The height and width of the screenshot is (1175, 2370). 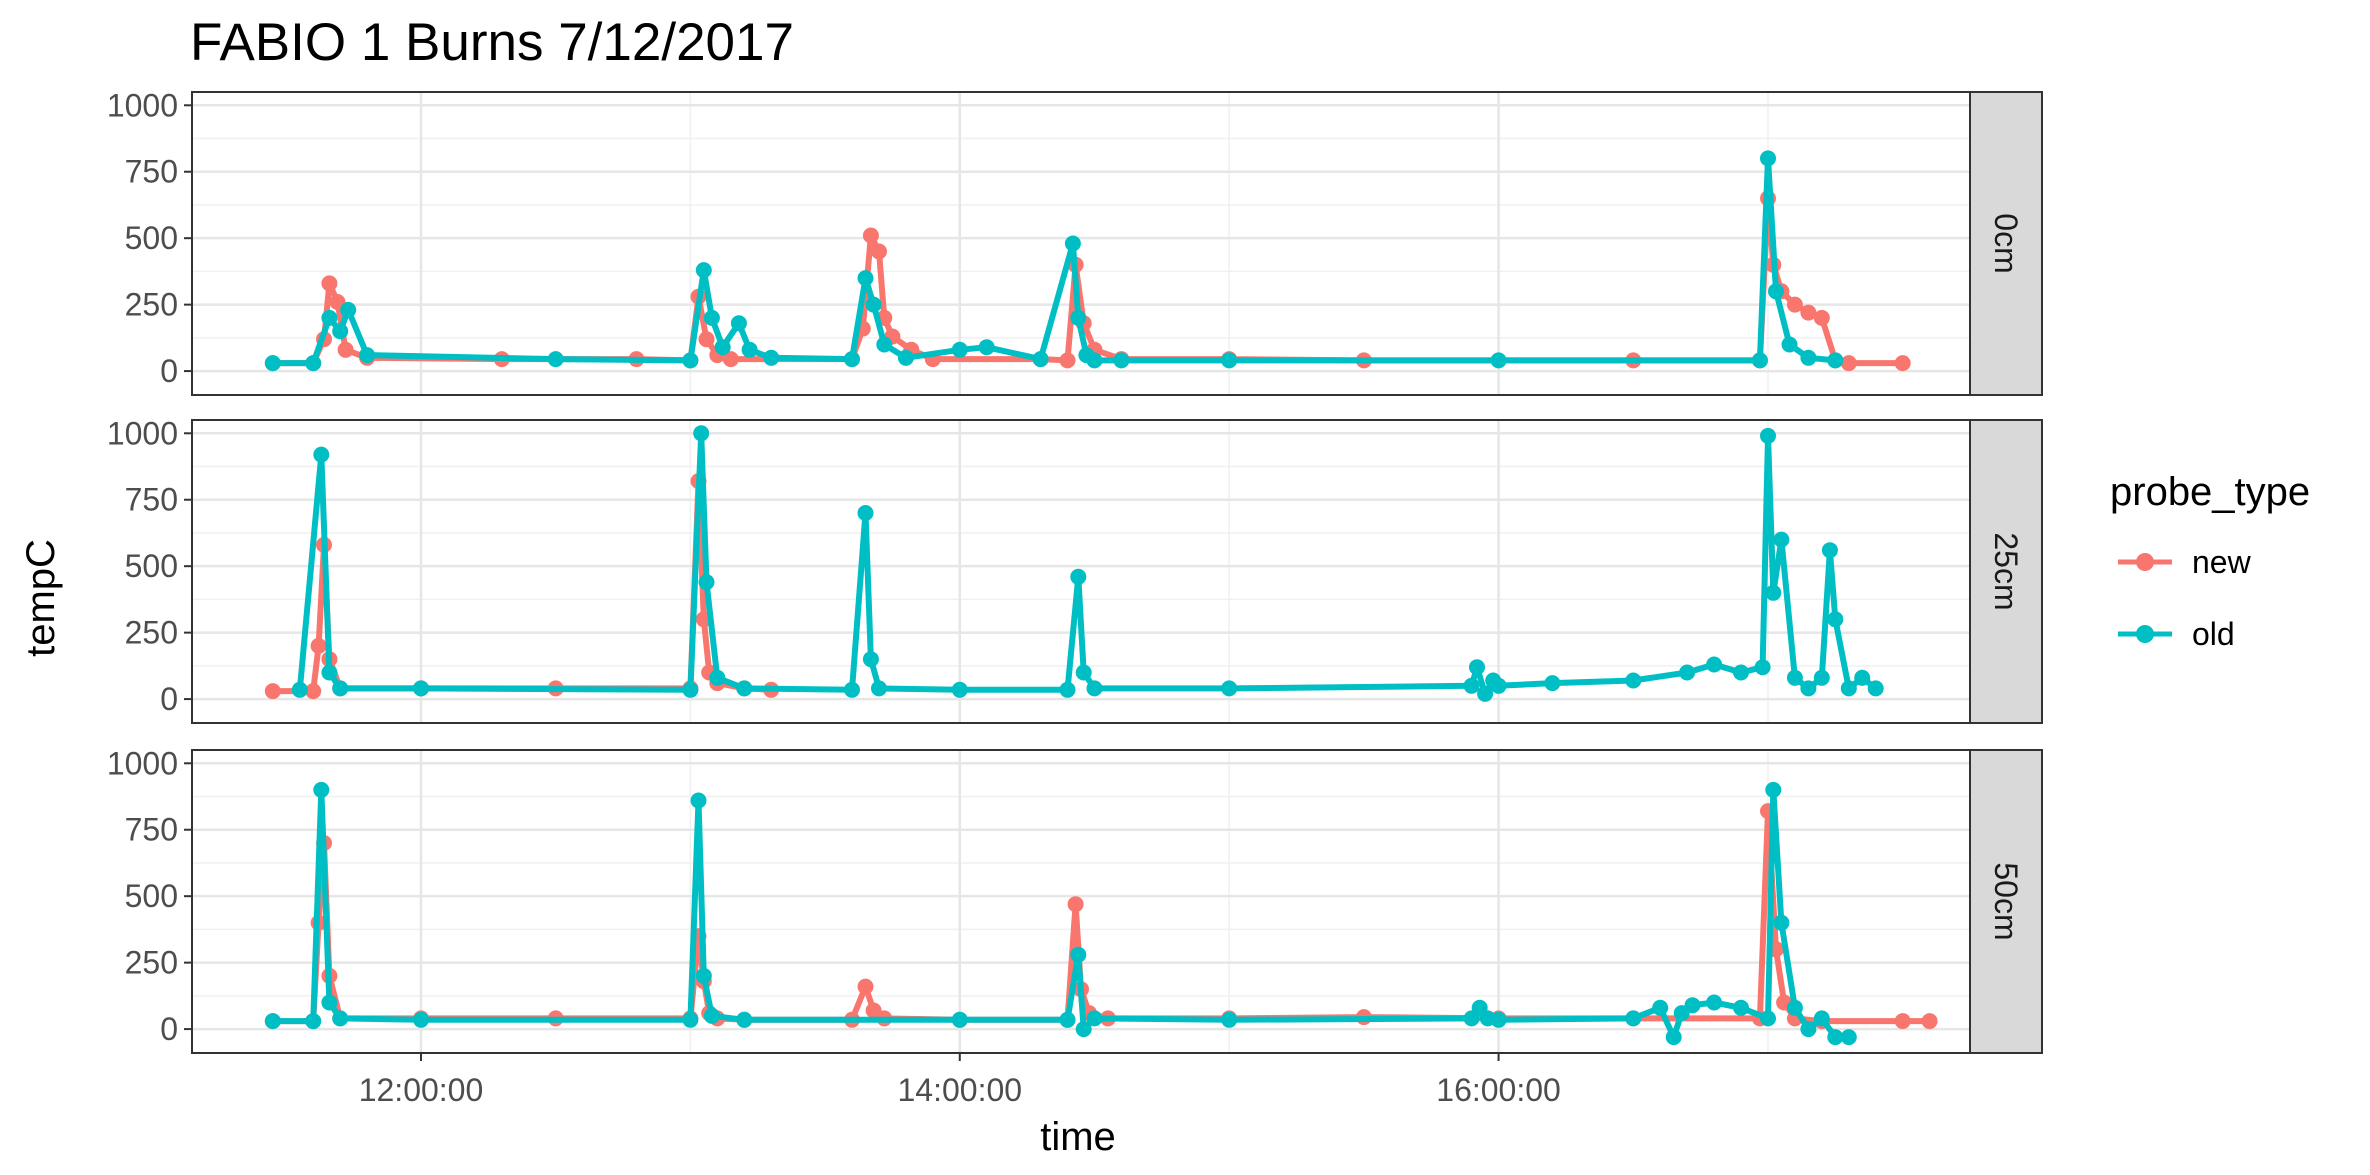 What do you see at coordinates (169, 699) in the screenshot?
I see `y-tick-label: 0` at bounding box center [169, 699].